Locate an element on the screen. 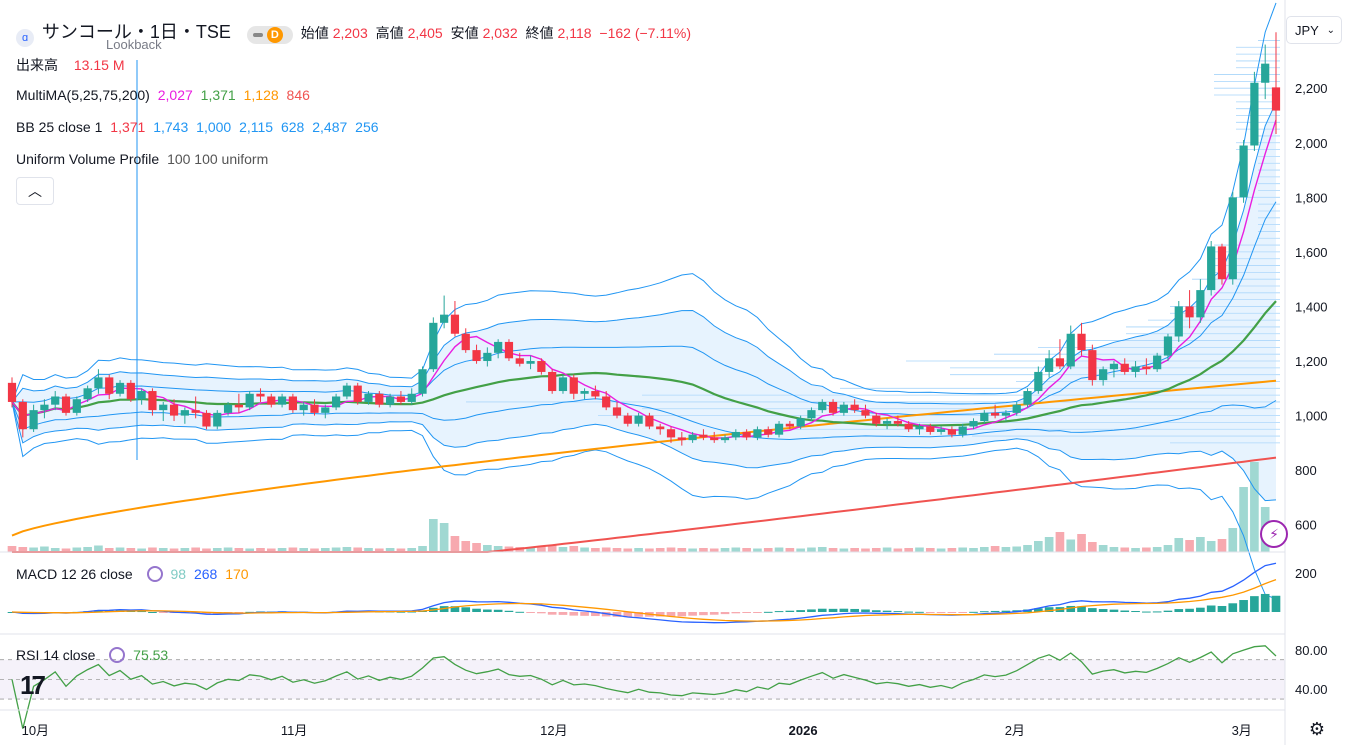 This screenshot has height=745, width=1355. macd-label: MACD 12 26 close is located at coordinates (74, 574).